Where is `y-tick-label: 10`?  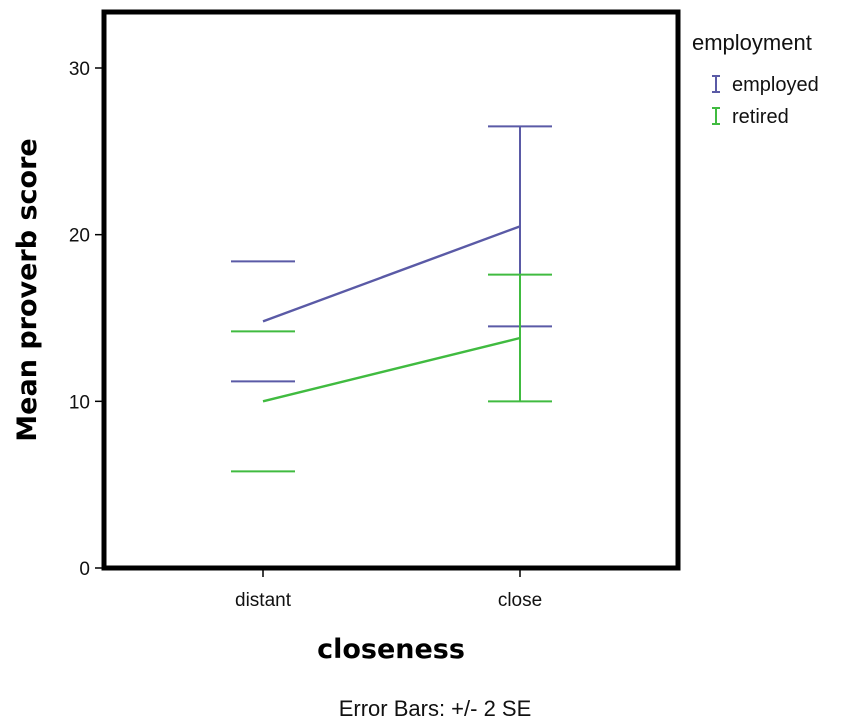 y-tick-label: 10 is located at coordinates (79, 402).